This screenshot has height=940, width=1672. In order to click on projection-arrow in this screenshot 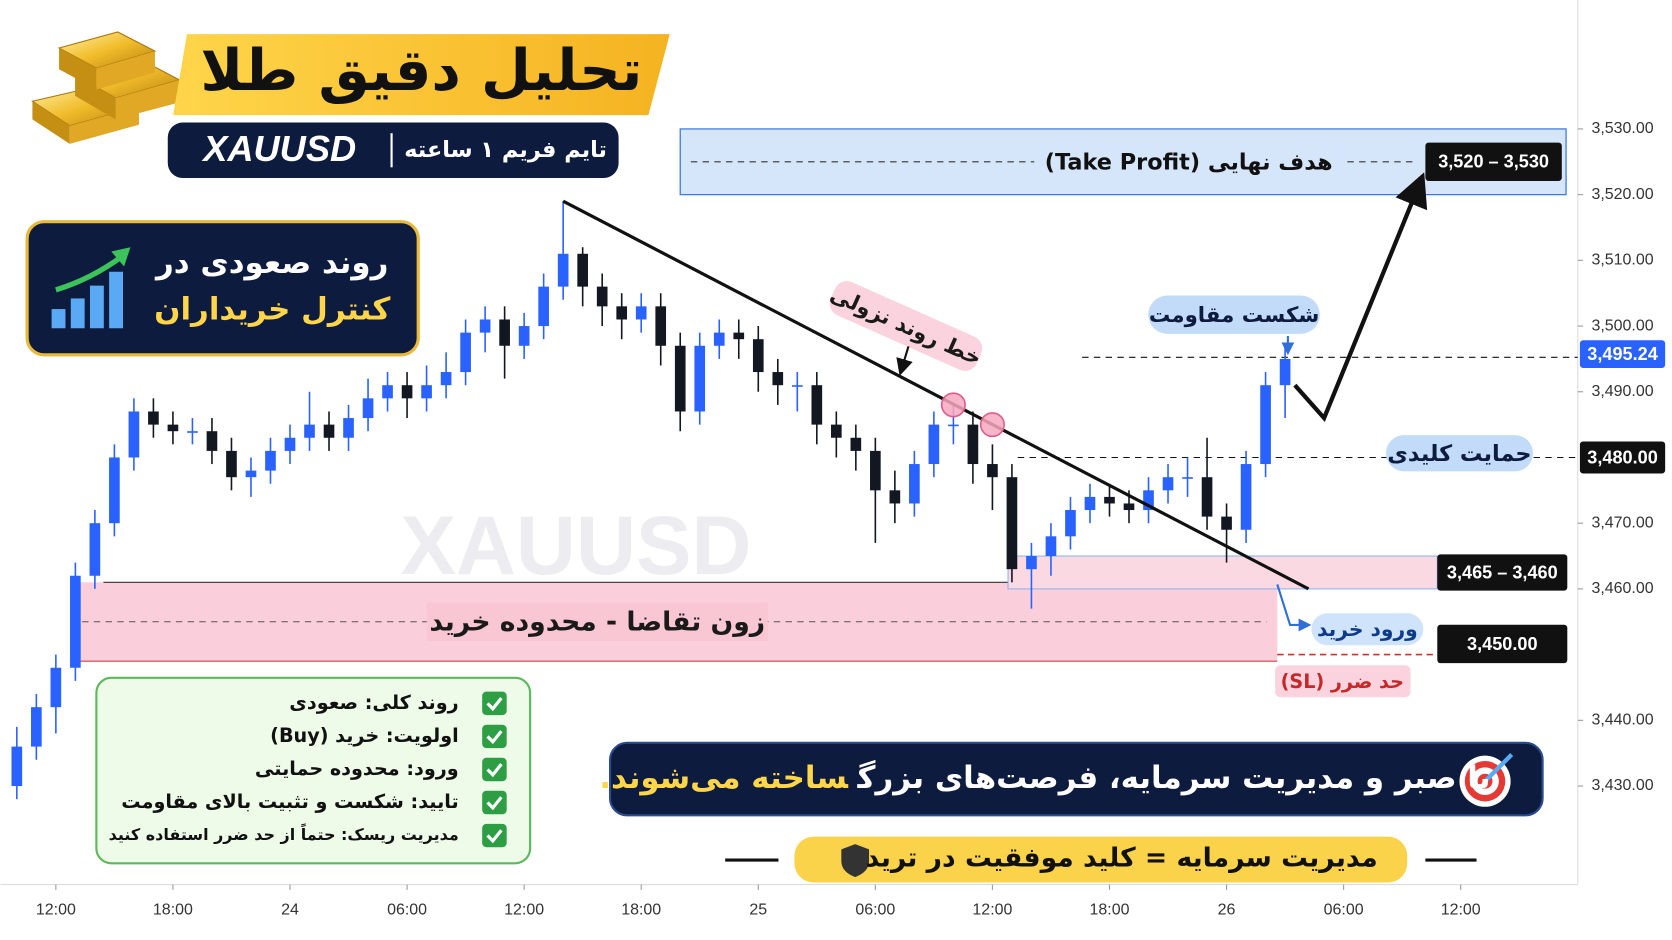, I will do `click(1360, 297)`.